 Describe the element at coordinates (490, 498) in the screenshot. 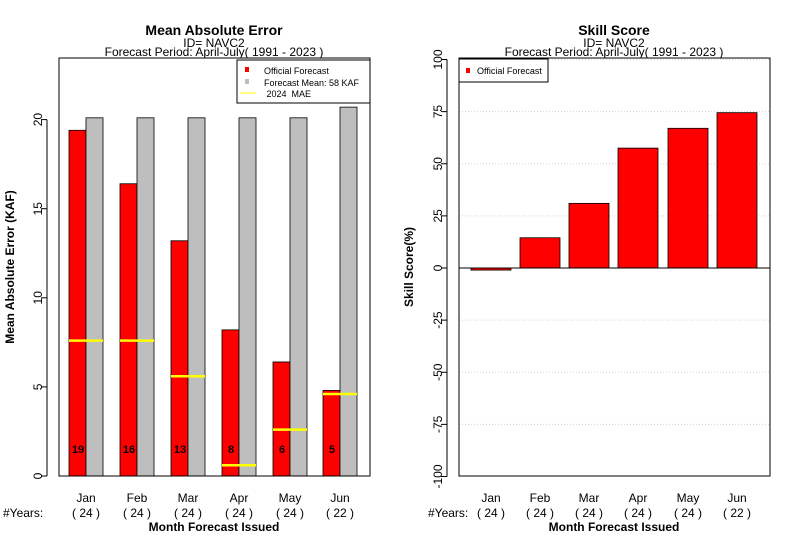

I see `skill-x-tick-label-jan: Jan` at that location.